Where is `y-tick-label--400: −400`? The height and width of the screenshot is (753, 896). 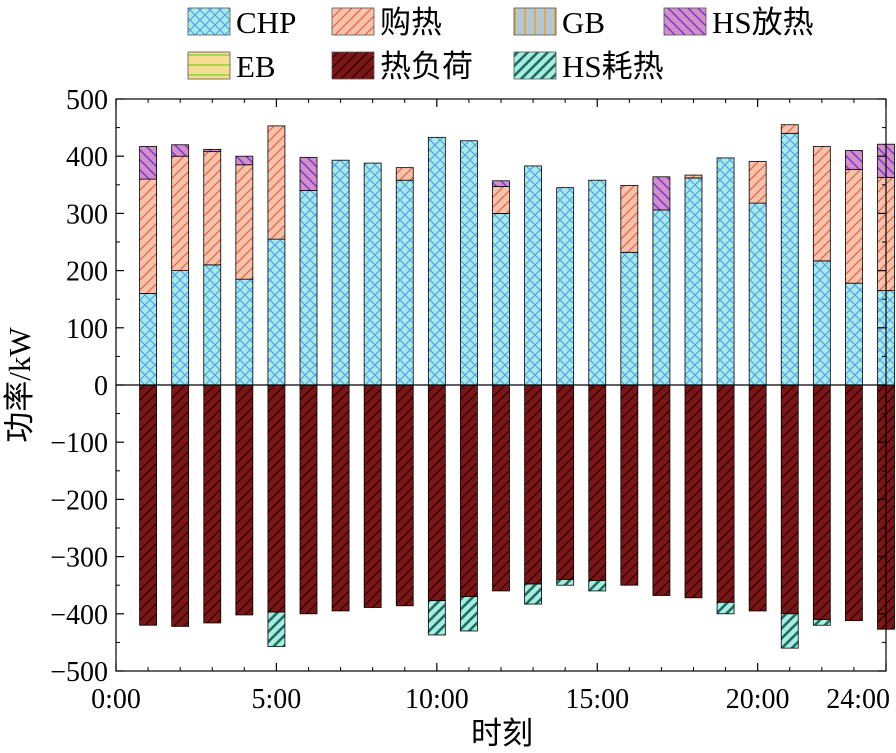 y-tick-label--400: −400 is located at coordinates (79, 615).